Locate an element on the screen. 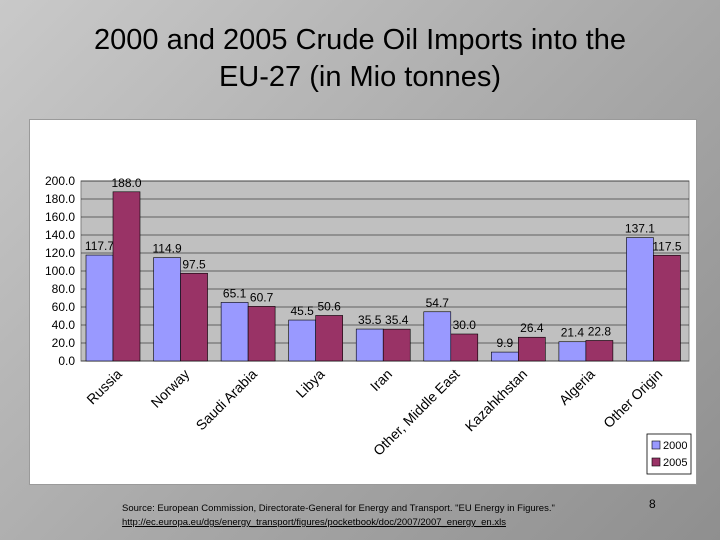 This screenshot has width=720, height=540. data-label: 117.7 is located at coordinates (99, 246).